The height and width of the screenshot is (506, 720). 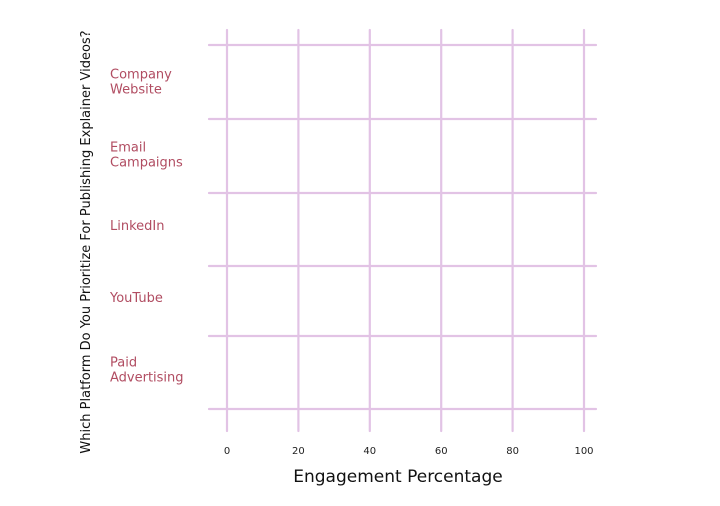 What do you see at coordinates (409, 451) in the screenshot?
I see `x-tick-labels: 0 20 40 60 80 100` at bounding box center [409, 451].